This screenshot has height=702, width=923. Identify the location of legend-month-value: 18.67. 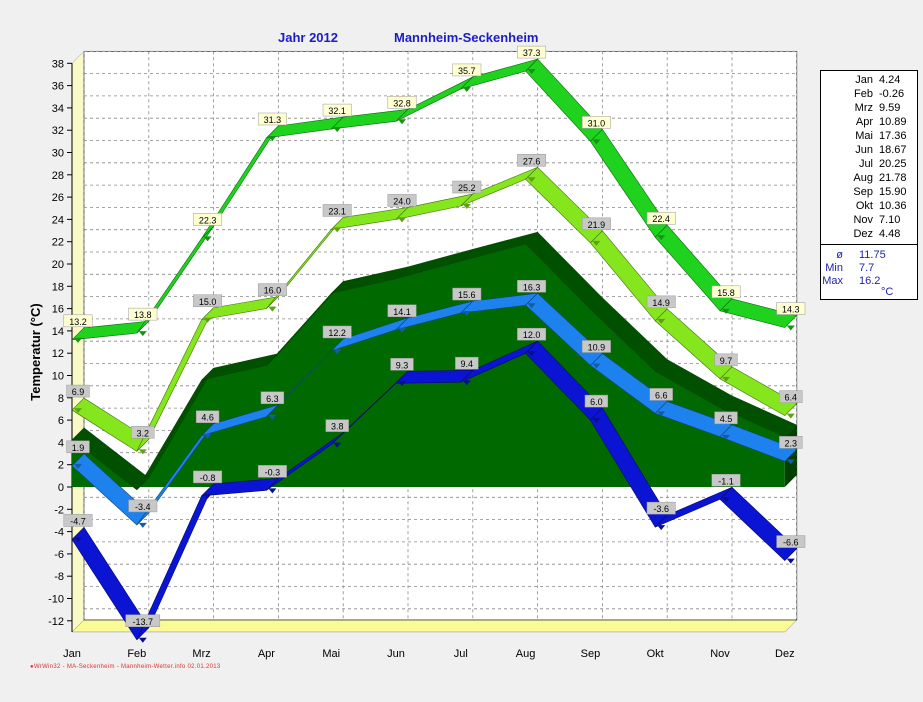
(893, 150).